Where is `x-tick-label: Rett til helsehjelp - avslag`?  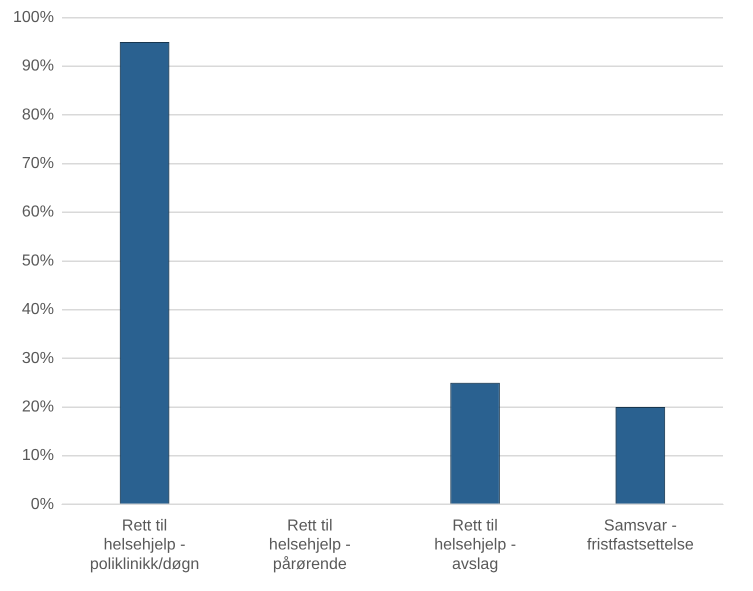 x-tick-label: Rett til helsehjelp - avslag is located at coordinates (475, 545).